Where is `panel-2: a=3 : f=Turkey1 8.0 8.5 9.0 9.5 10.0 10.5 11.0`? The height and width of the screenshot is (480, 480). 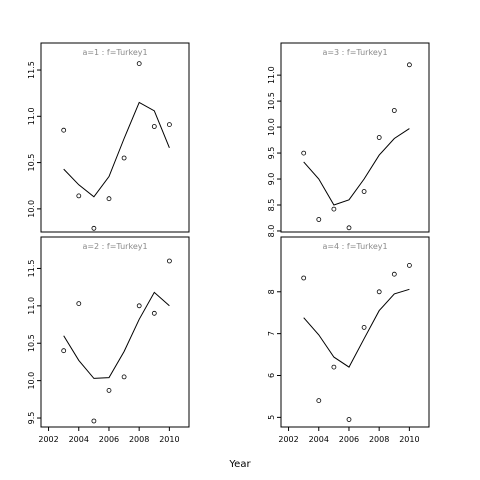 panel-2: a=3 : f=Turkey1 8.0 8.5 9.0 9.5 10.0 10.5 11.0 is located at coordinates (348, 140).